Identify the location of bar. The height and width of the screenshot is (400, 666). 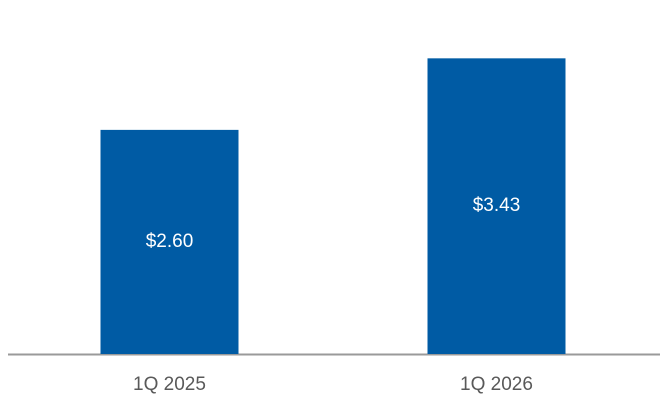
(169, 241).